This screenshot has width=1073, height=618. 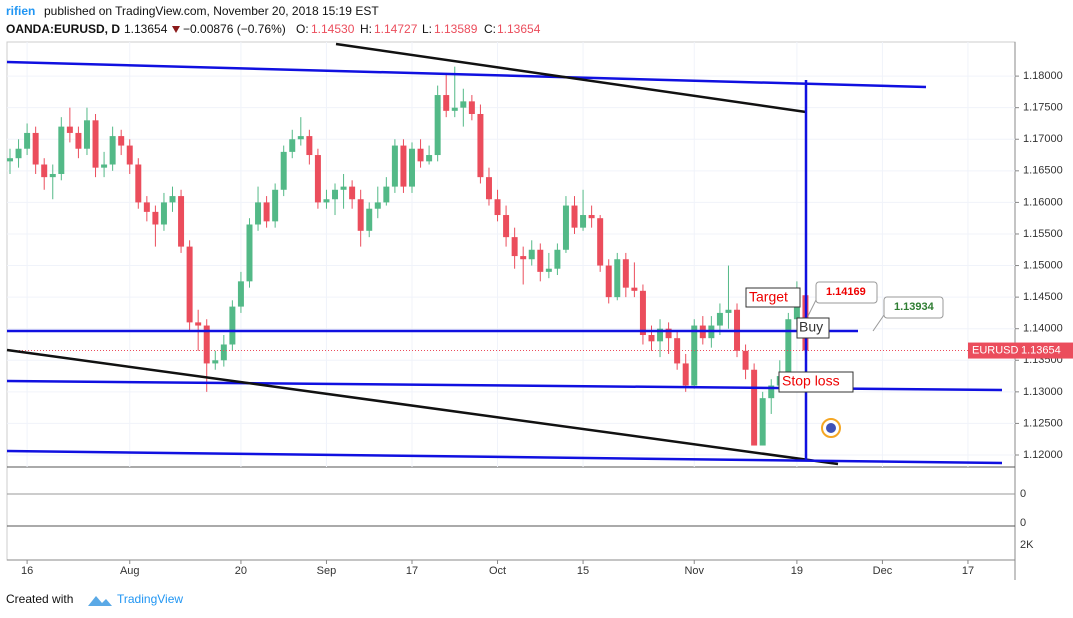 I want to click on callout-green: 1.13934, so click(x=914, y=307).